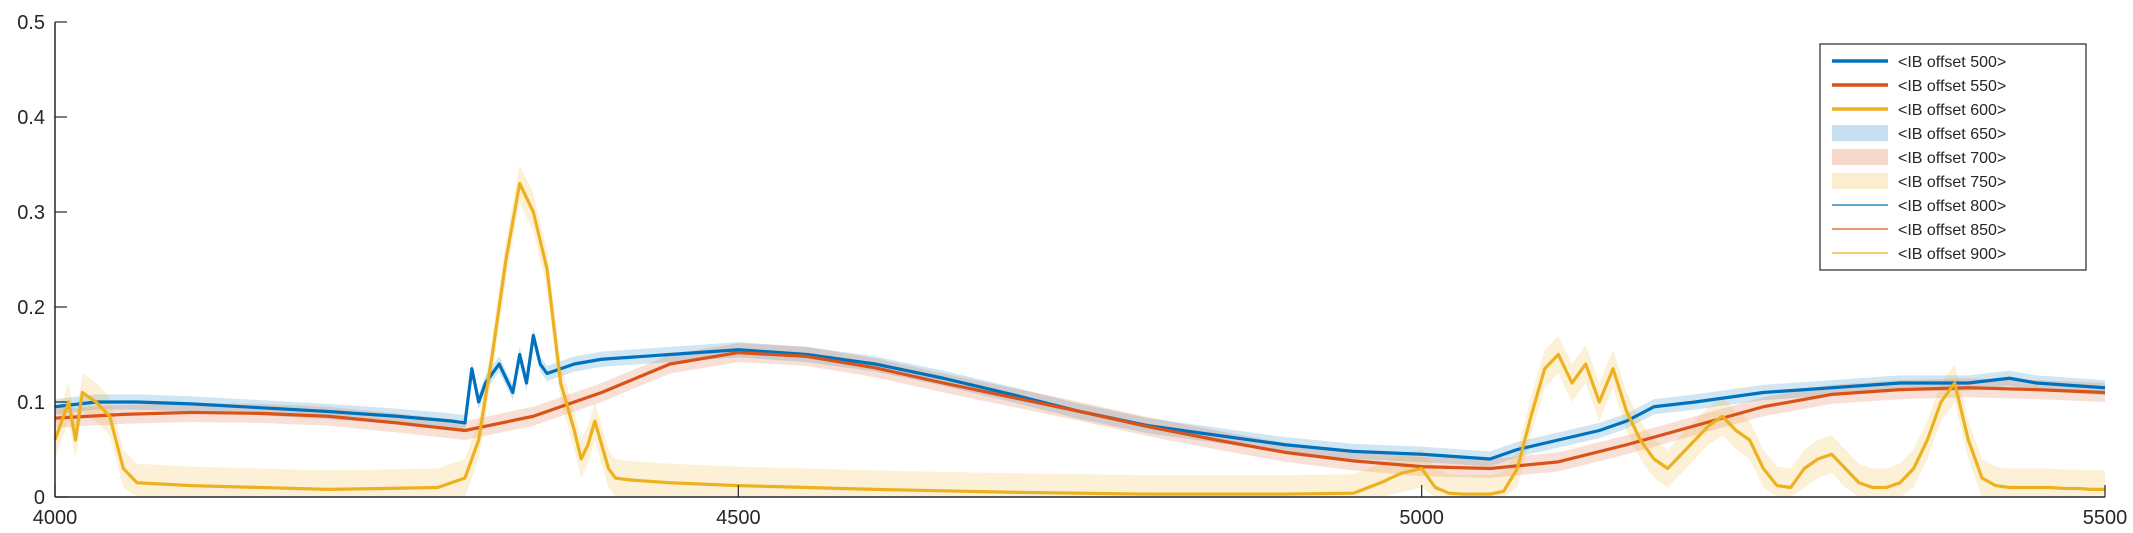 The width and height of the screenshot is (2133, 533). What do you see at coordinates (1952, 110) in the screenshot?
I see `legend-label: <IB offset 600>` at bounding box center [1952, 110].